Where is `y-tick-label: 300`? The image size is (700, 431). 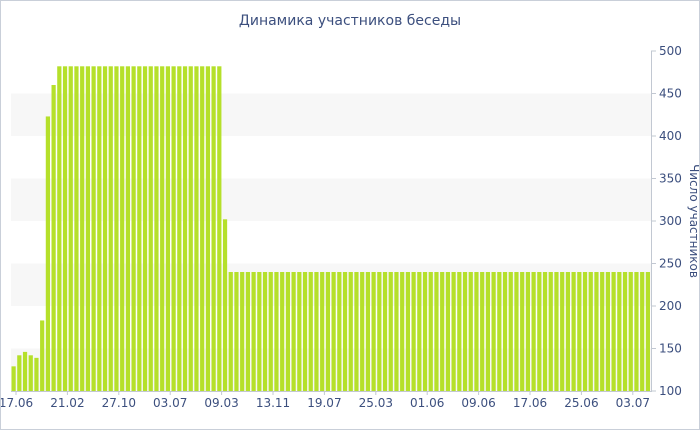 y-tick-label: 300 is located at coordinates (670, 221).